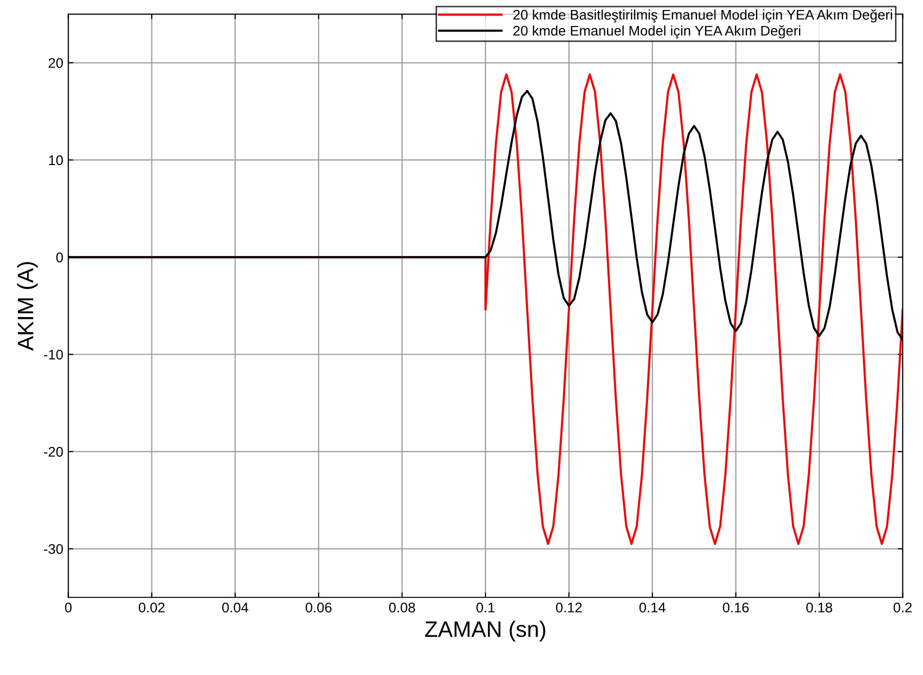  I want to click on x-tick-label: 0.12, so click(569, 607).